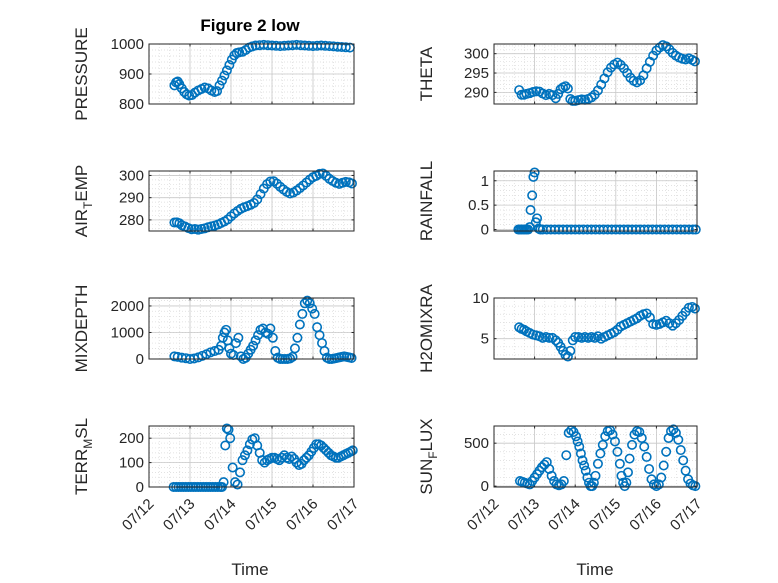  I want to click on y-axis-label-subscript: M, so click(88, 444).